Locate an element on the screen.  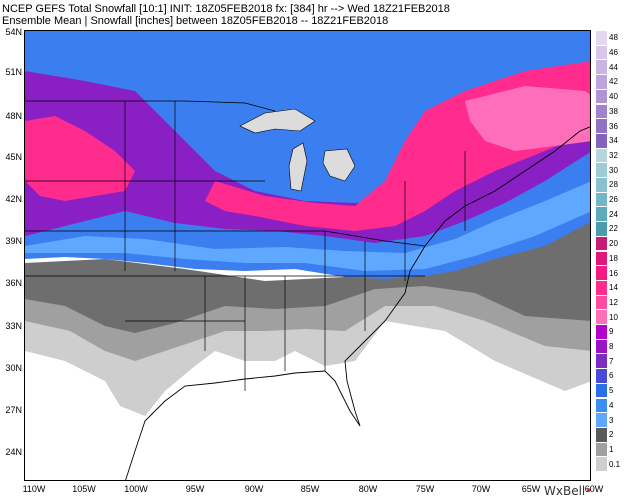
lon-label-110w: 110W is located at coordinates (34, 489).